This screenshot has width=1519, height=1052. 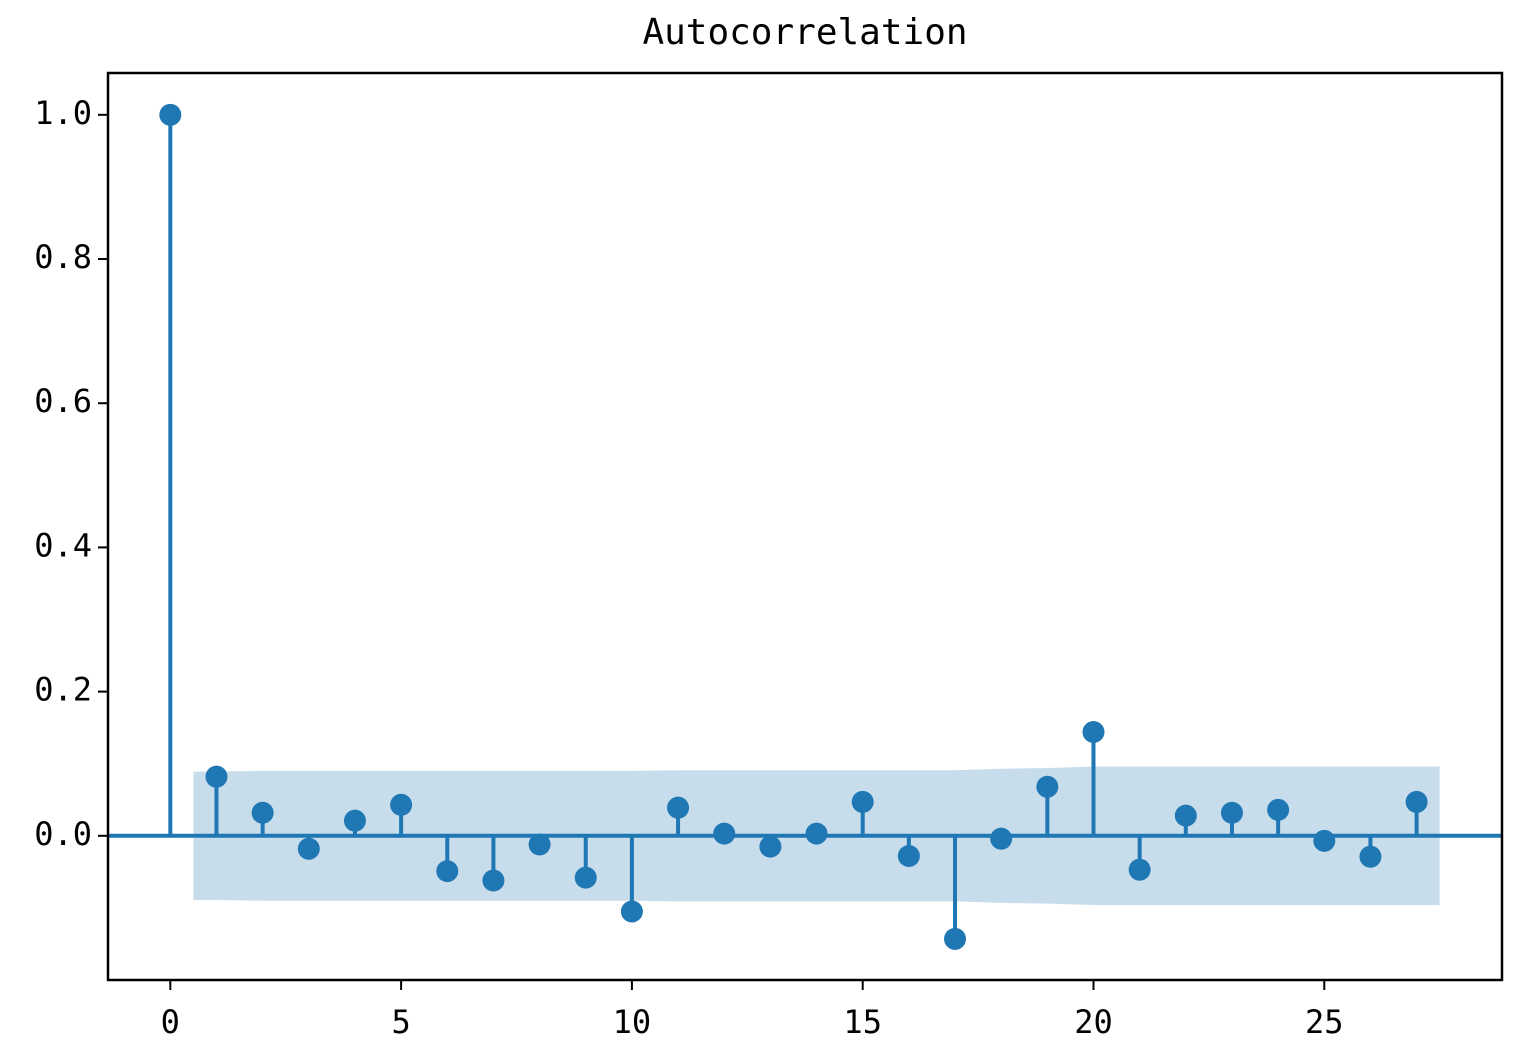 What do you see at coordinates (63, 834) in the screenshot?
I see `y-tick-label: 0.0` at bounding box center [63, 834].